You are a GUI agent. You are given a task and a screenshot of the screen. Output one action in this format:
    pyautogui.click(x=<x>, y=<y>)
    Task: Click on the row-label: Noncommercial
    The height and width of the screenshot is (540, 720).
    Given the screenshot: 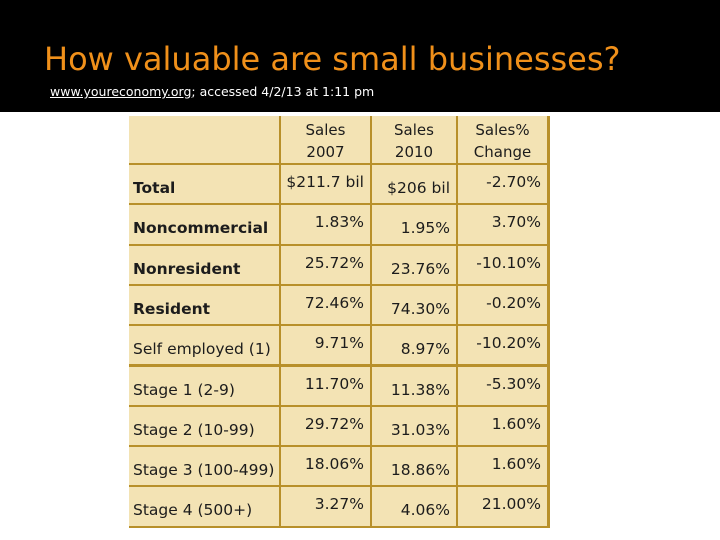 What is the action you would take?
    pyautogui.click(x=204, y=224)
    